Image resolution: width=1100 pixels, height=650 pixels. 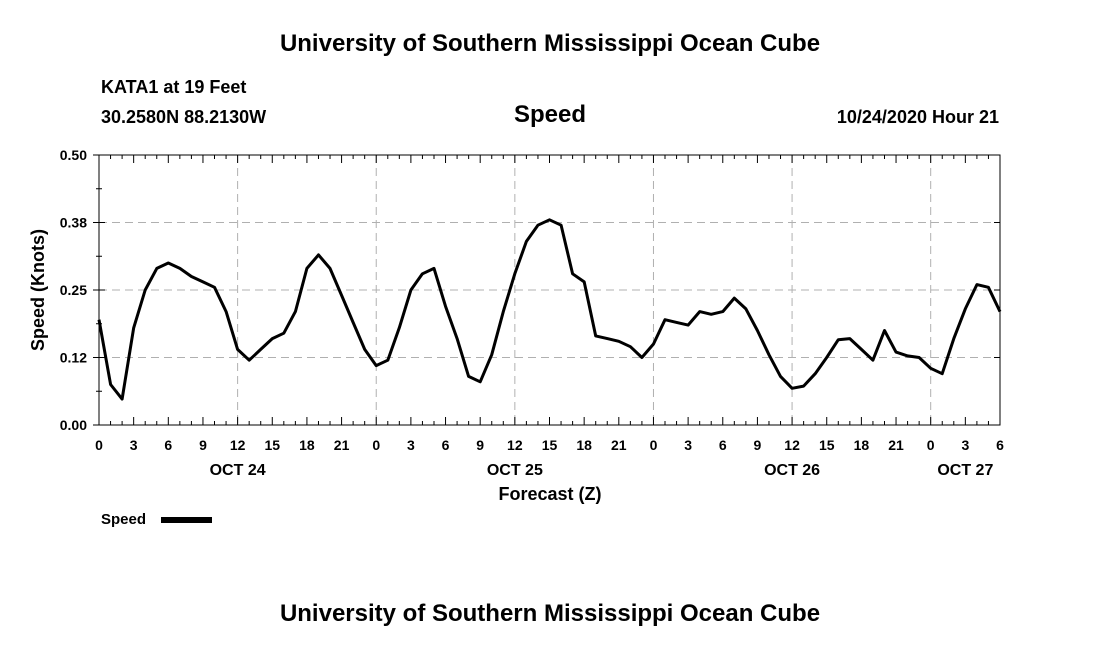 I want to click on y-tick-label: 0.00, so click(x=73, y=425).